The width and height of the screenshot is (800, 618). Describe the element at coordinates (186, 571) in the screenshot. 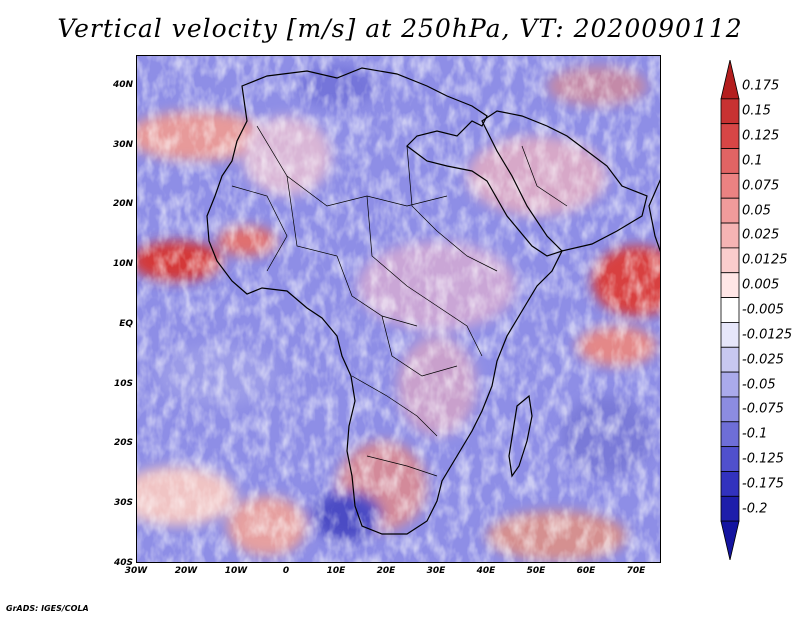

I see `lon-tick-label: 20W` at that location.